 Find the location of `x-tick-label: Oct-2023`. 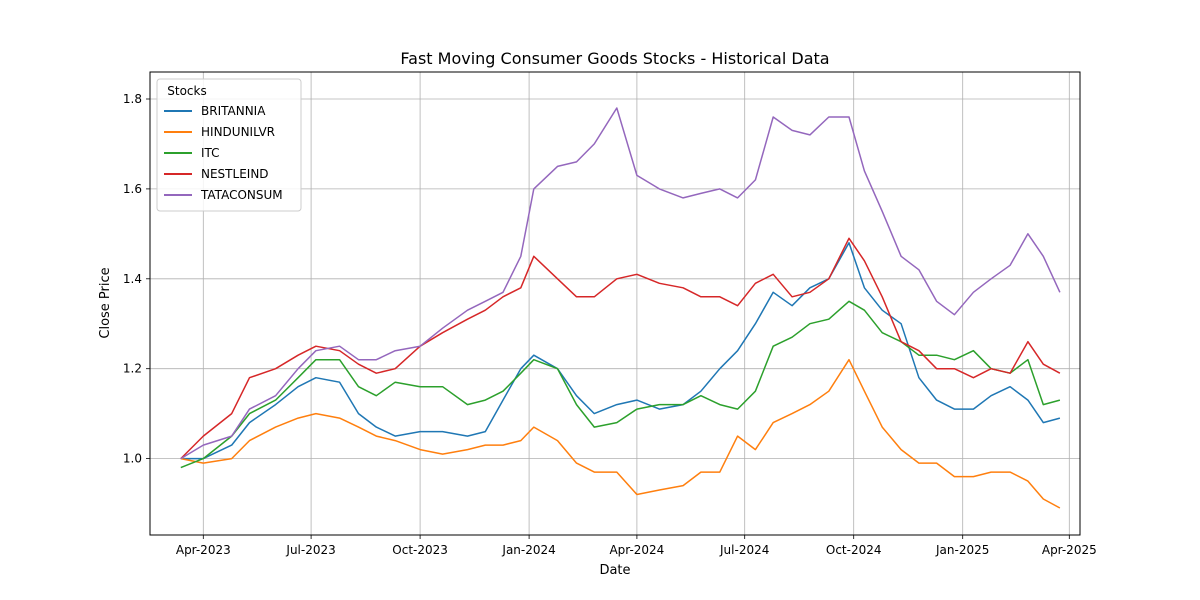

x-tick-label: Oct-2023 is located at coordinates (420, 550).